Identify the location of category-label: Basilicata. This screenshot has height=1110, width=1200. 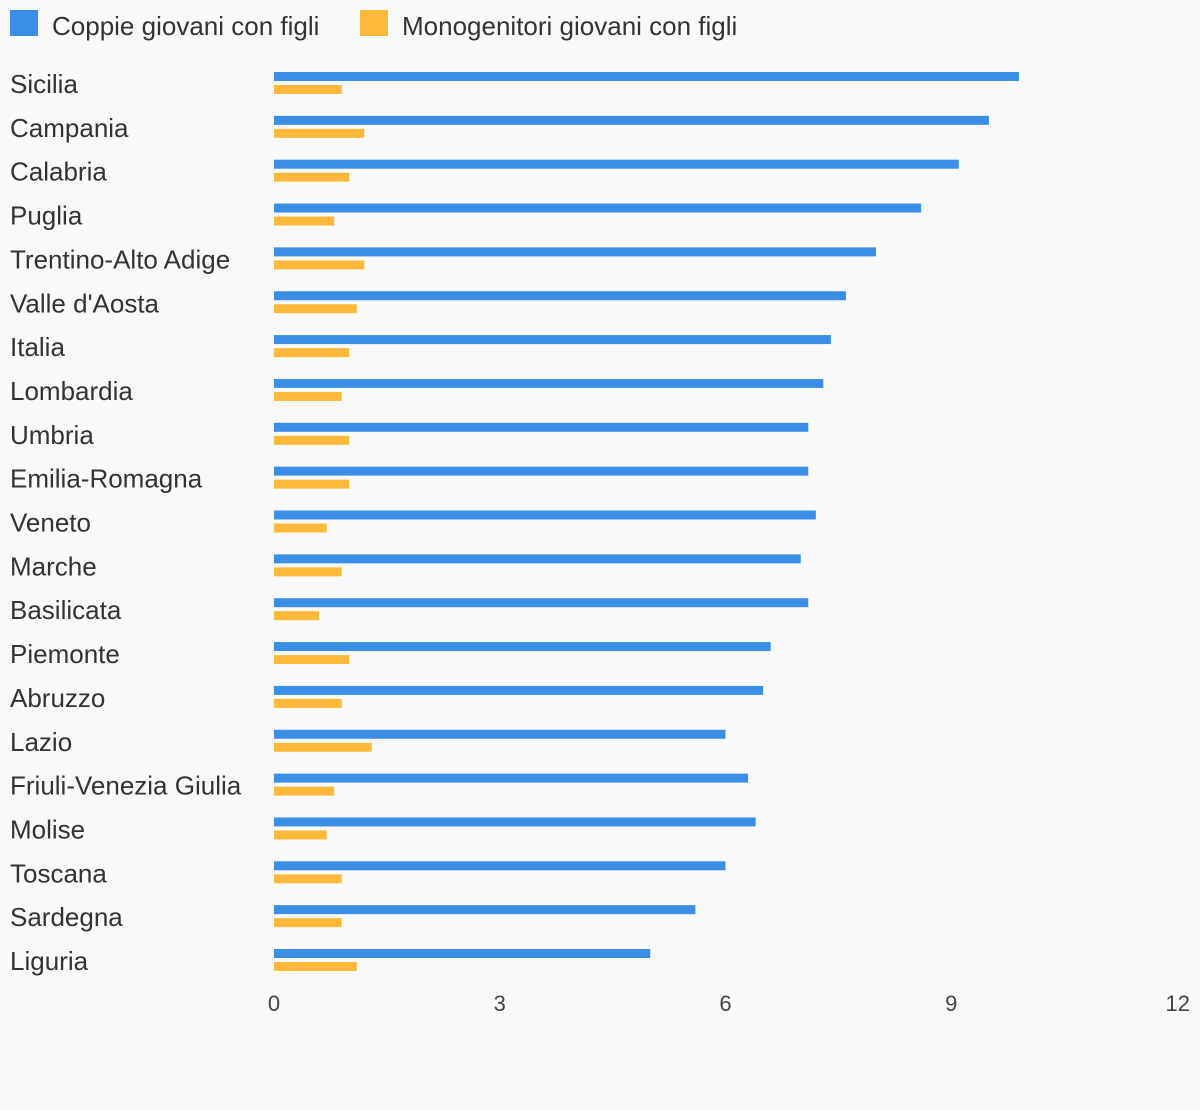
(66, 610).